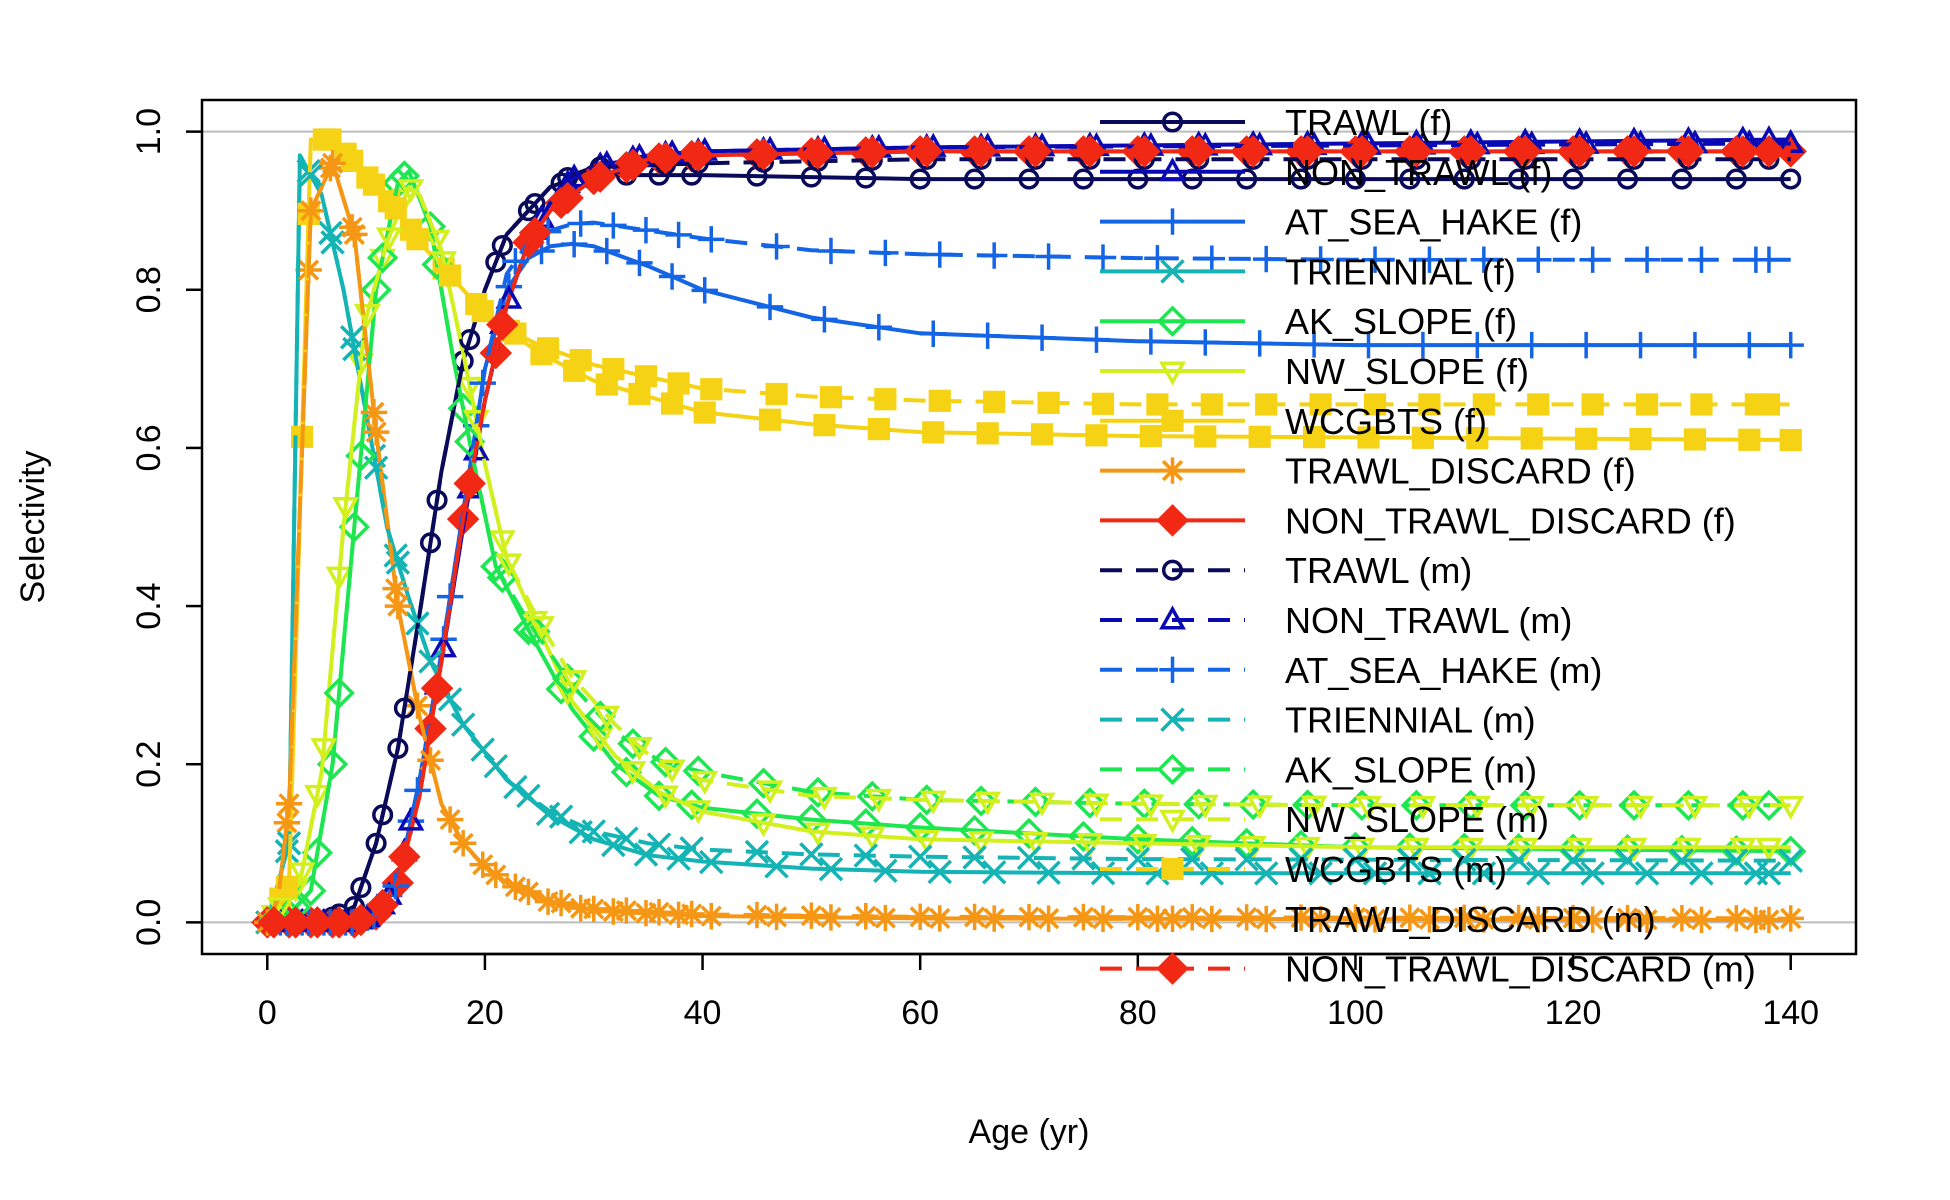  What do you see at coordinates (149, 764) in the screenshot?
I see `y-tick-label: 0.2` at bounding box center [149, 764].